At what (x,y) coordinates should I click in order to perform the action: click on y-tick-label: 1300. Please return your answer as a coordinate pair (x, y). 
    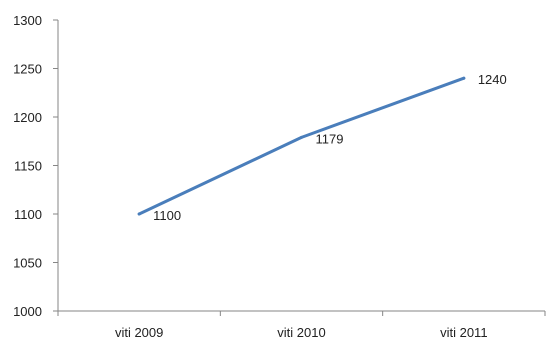
    Looking at the image, I should click on (27, 20).